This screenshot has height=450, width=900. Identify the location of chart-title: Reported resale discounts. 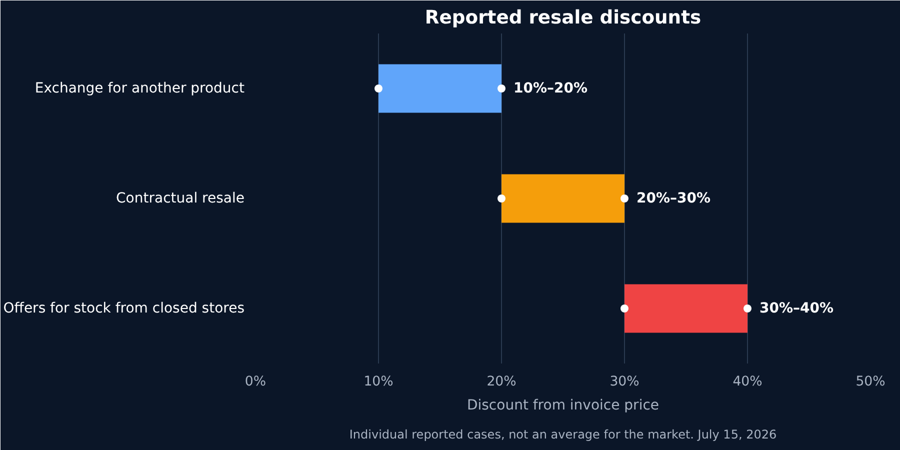
(563, 18).